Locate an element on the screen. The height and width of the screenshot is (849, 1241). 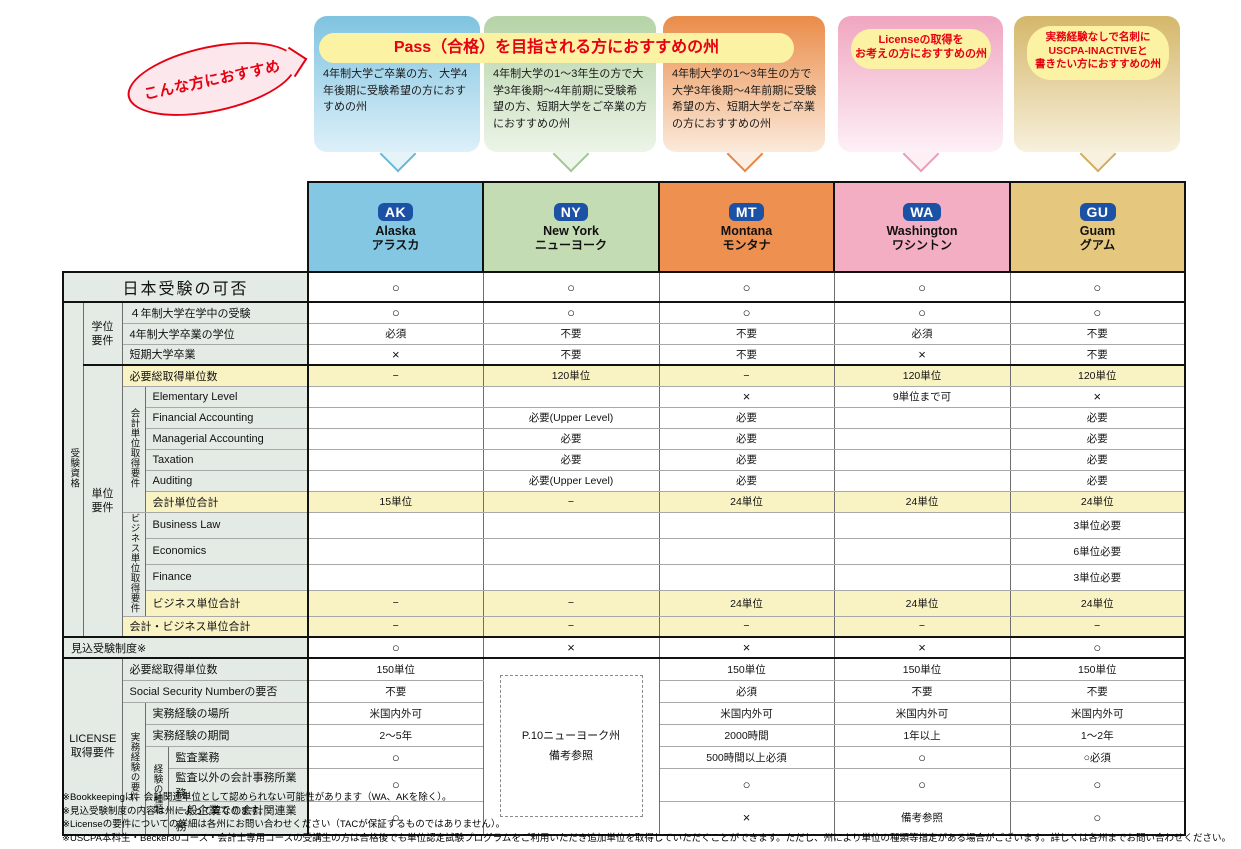
ny-license-note: P.10ニューヨーク州 備考参照 is located at coordinates (571, 746).